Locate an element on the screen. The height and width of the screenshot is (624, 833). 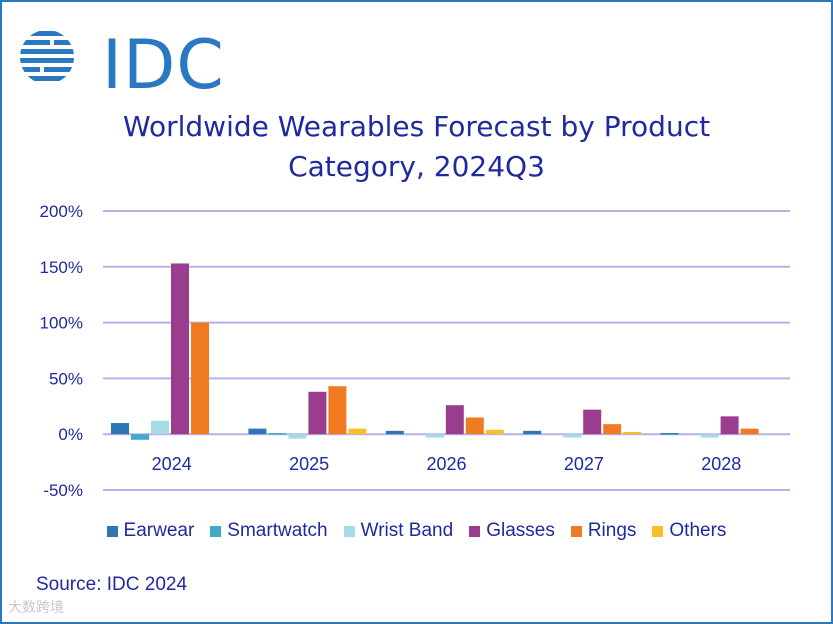
bar-smartwatch-2025 is located at coordinates (277, 434).